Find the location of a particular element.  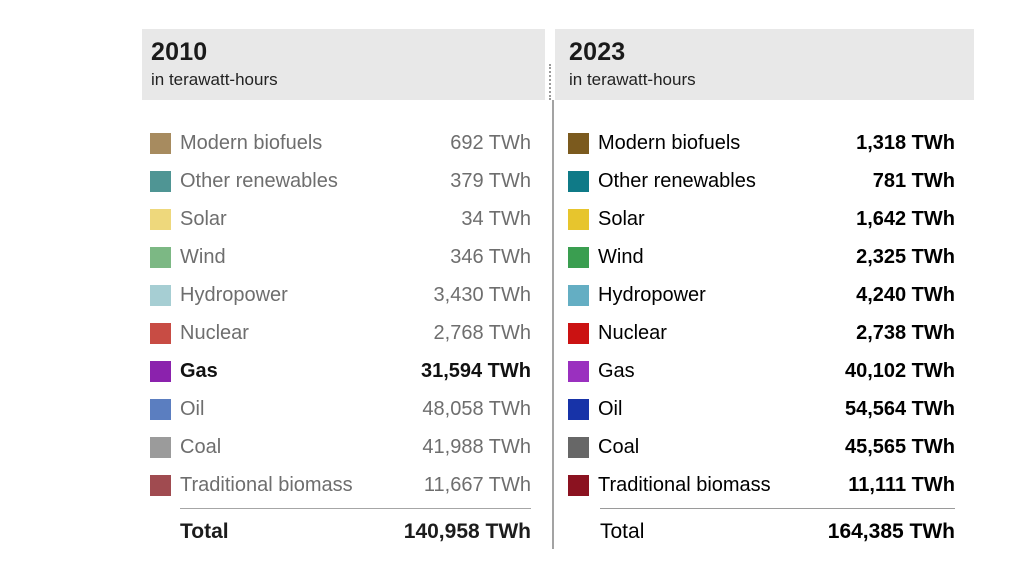

table-row: Other renewables 379 TWh is located at coordinates (343, 181).